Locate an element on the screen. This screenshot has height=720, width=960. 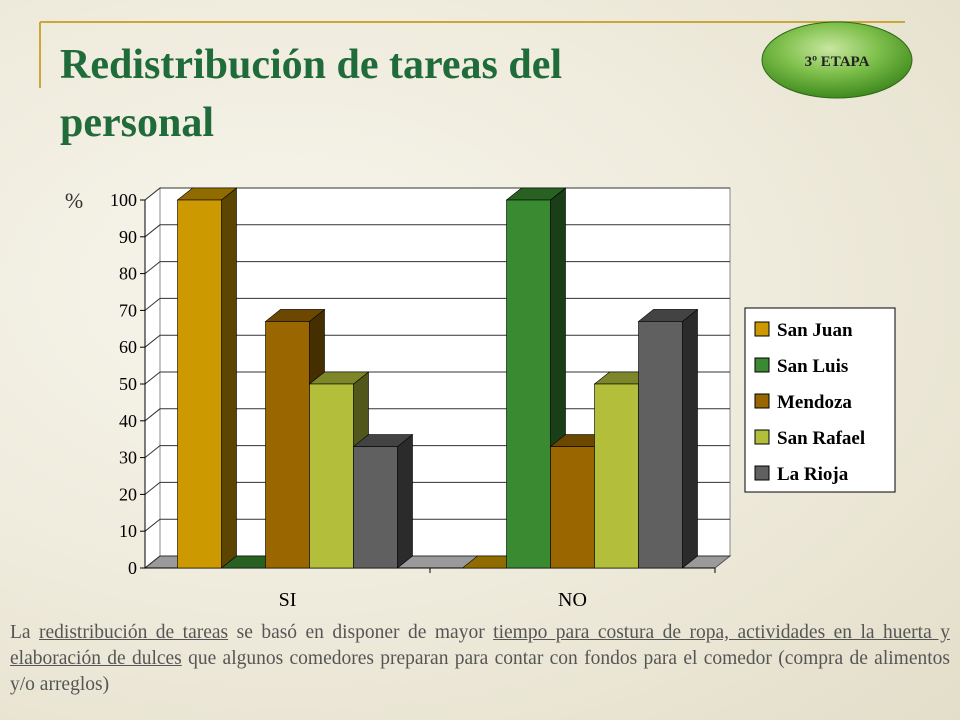
caption-text: redistribución de tareas is located at coordinates (134, 632).